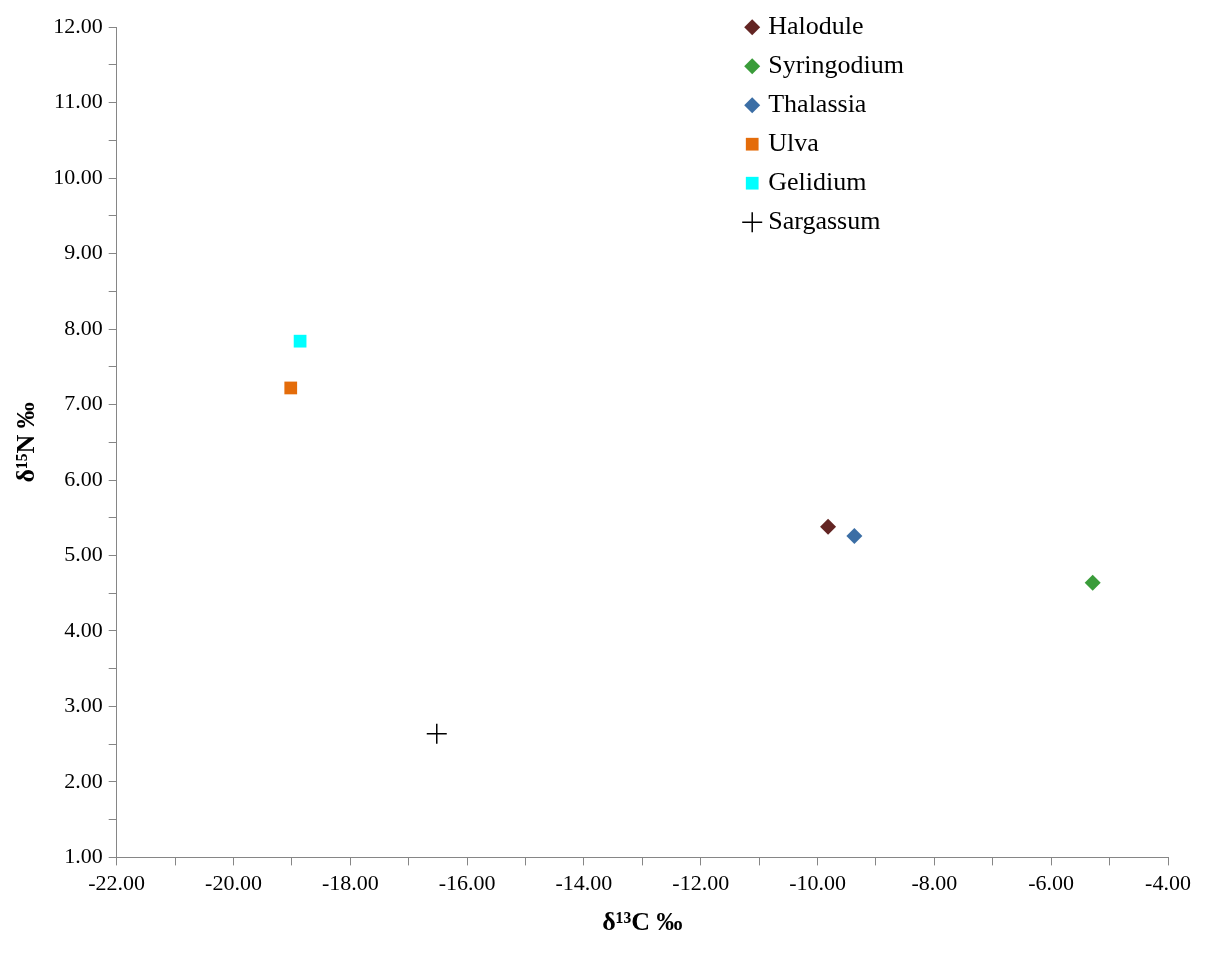 This screenshot has height=959, width=1212. I want to click on x-tick-label: -8.00, so click(934, 883).